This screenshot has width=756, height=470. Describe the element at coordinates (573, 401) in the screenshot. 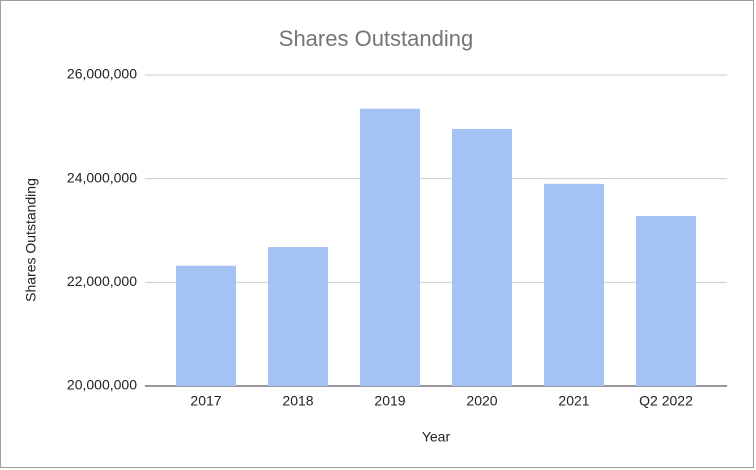

I see `x-tick-label: 2021` at that location.